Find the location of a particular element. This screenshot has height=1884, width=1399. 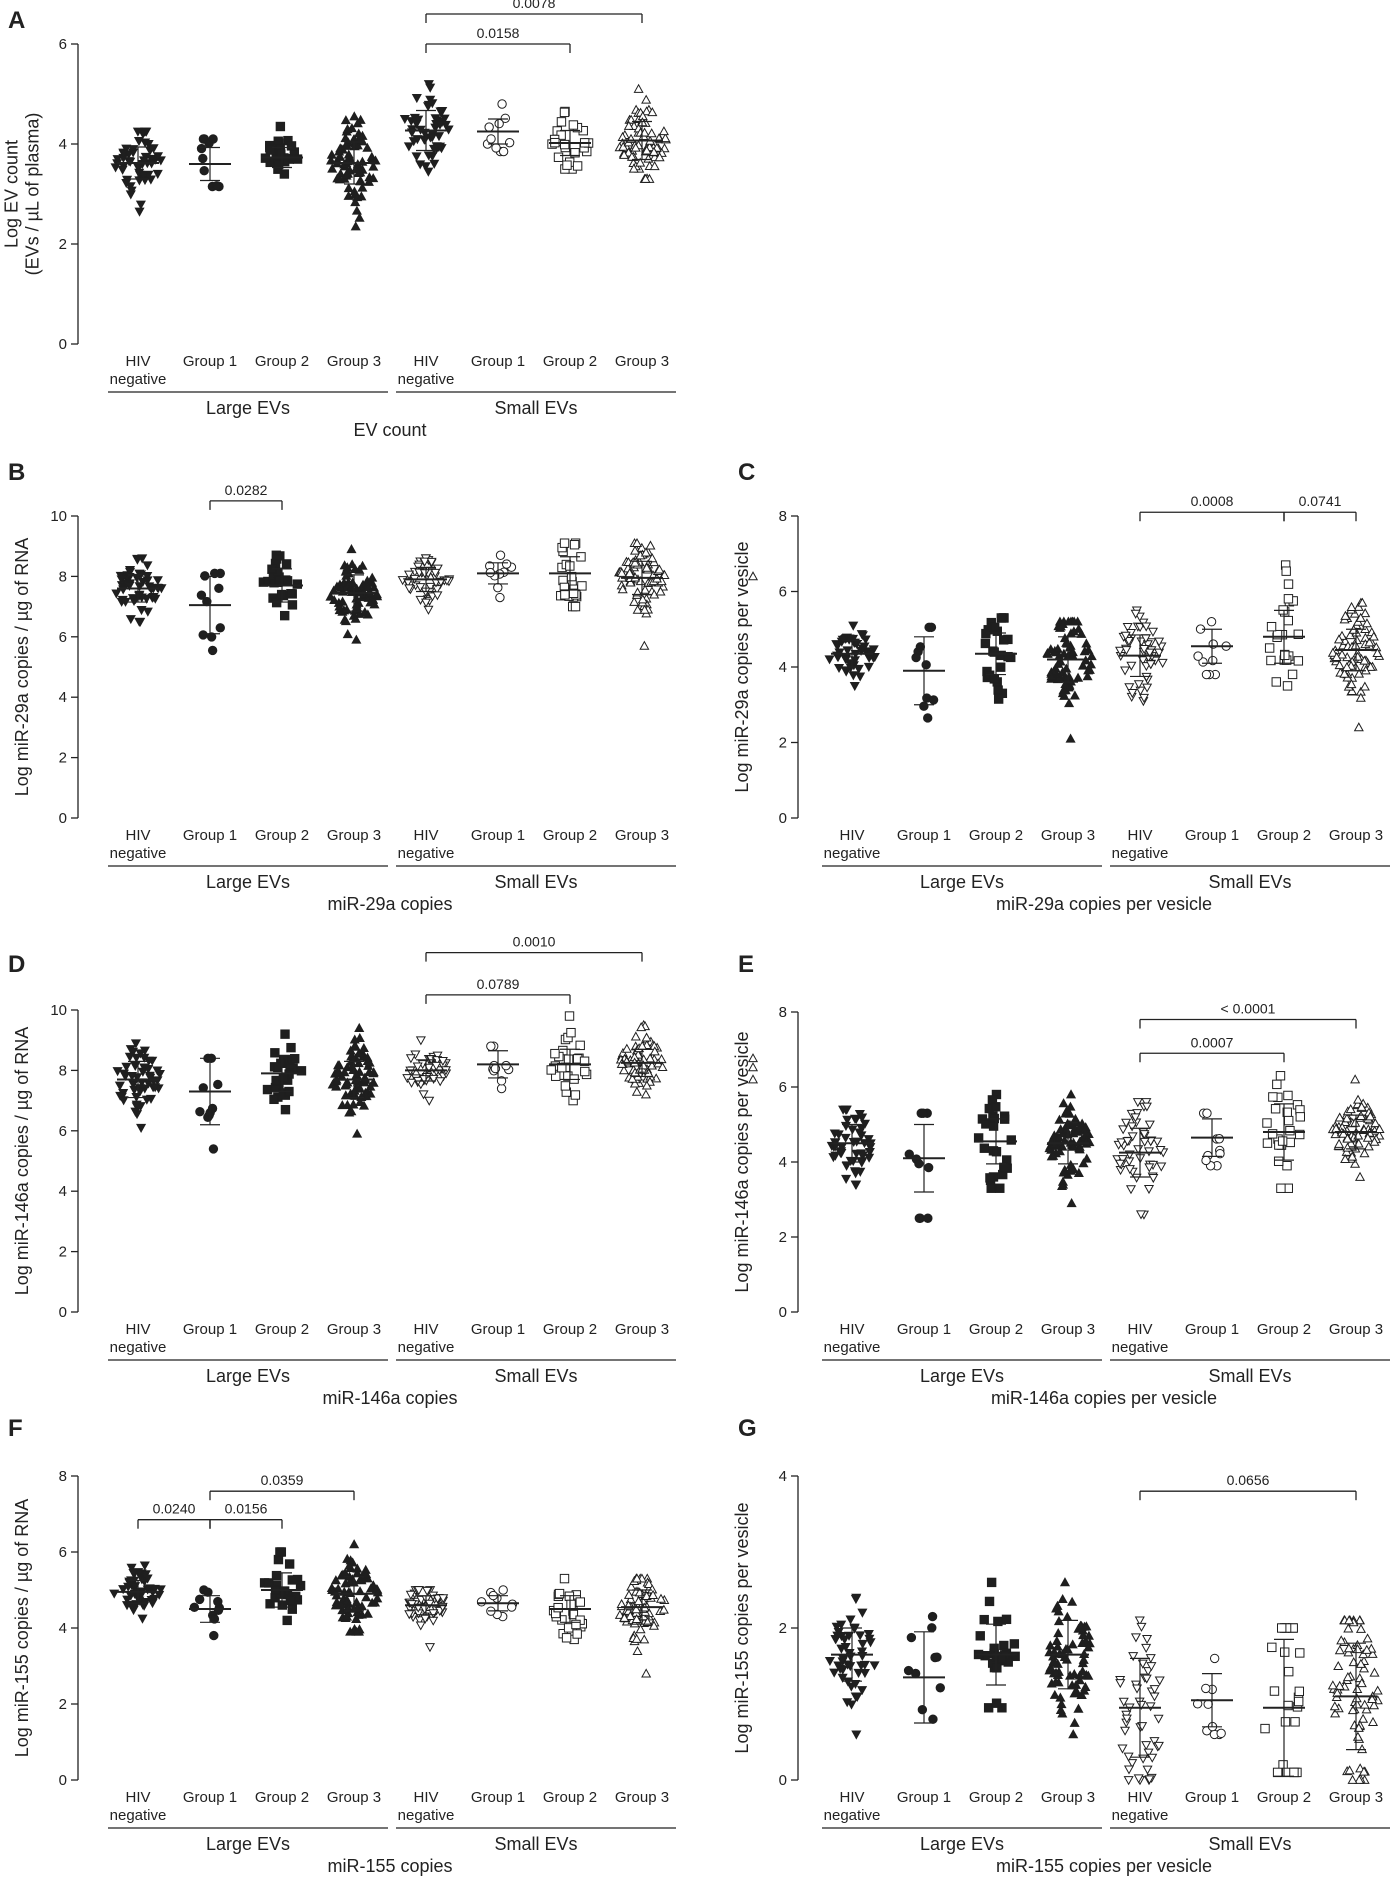

group-label: Small EVs is located at coordinates (535, 1376).